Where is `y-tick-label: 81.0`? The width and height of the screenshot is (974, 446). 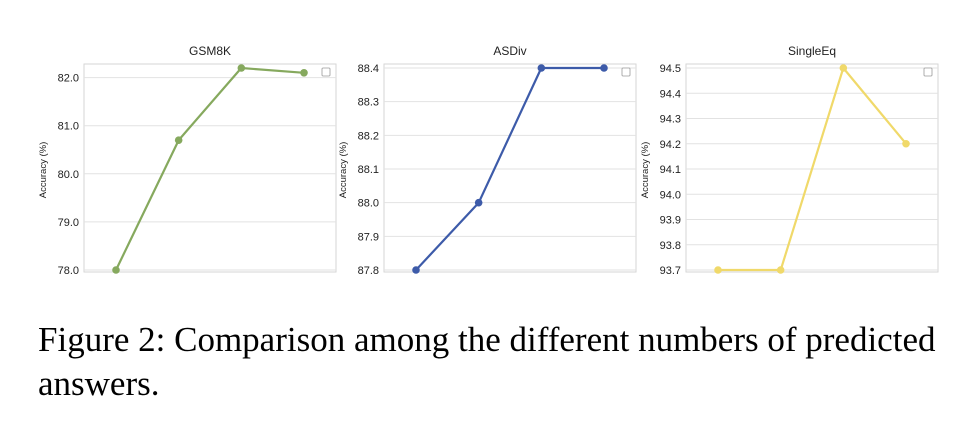 y-tick-label: 81.0 is located at coordinates (68, 127).